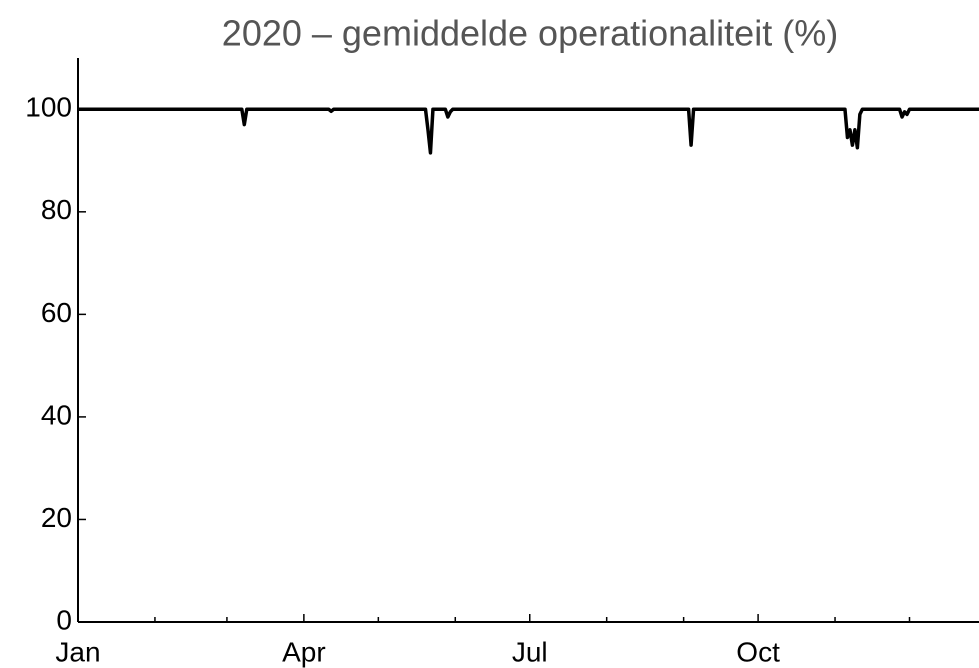  What do you see at coordinates (56, 312) in the screenshot?
I see `y-tick-label: 60` at bounding box center [56, 312].